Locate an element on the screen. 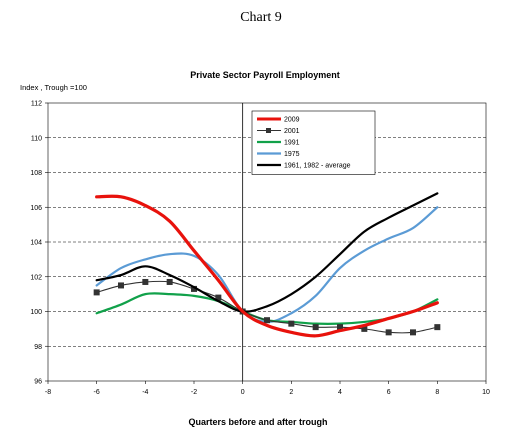  y-tick-label: 104 is located at coordinates (36, 243).